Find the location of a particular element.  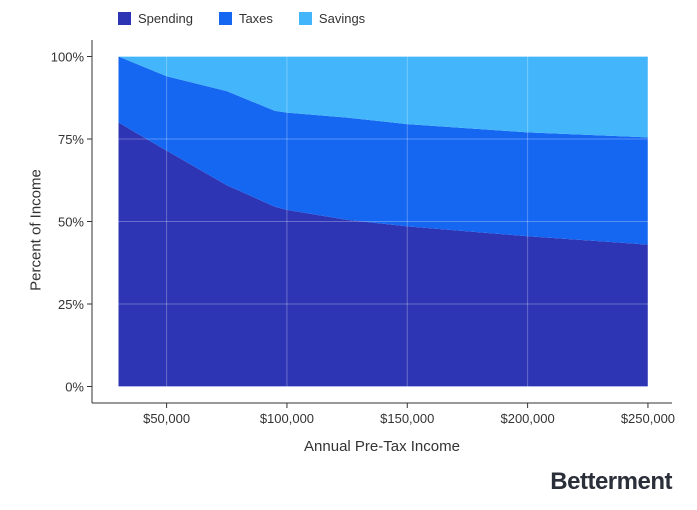

x-tick-label: $200,000 is located at coordinates (527, 418).